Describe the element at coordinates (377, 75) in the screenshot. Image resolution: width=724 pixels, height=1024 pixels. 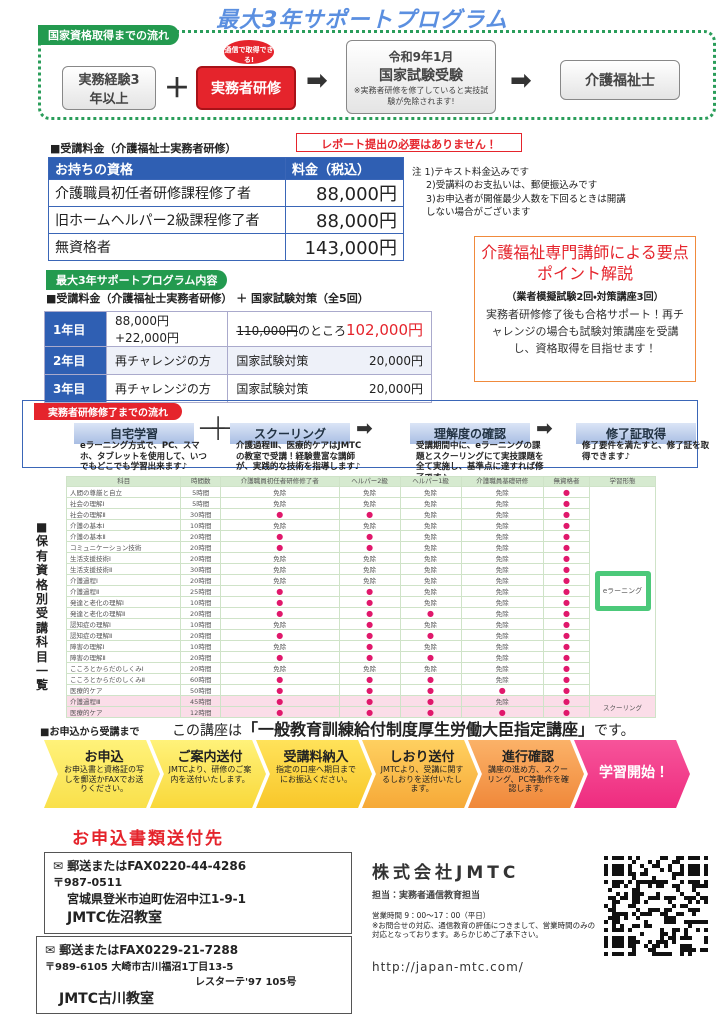
I see `flow-frame` at that location.